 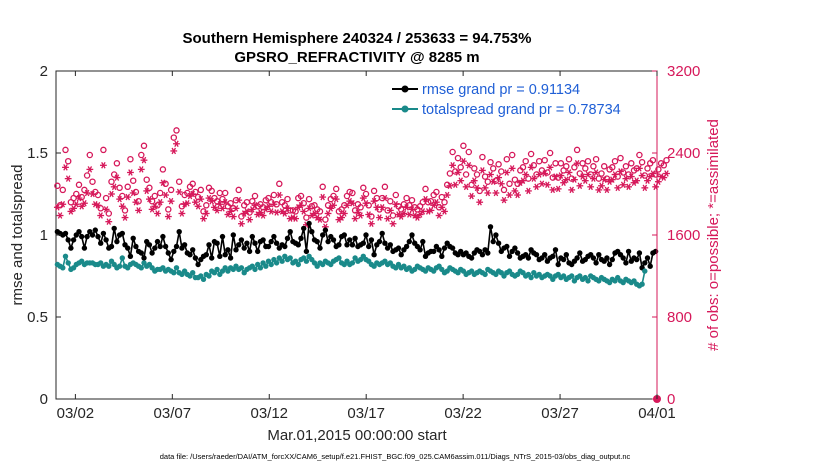 What do you see at coordinates (44, 399) in the screenshot?
I see `y-left-tick-label: 0` at bounding box center [44, 399].